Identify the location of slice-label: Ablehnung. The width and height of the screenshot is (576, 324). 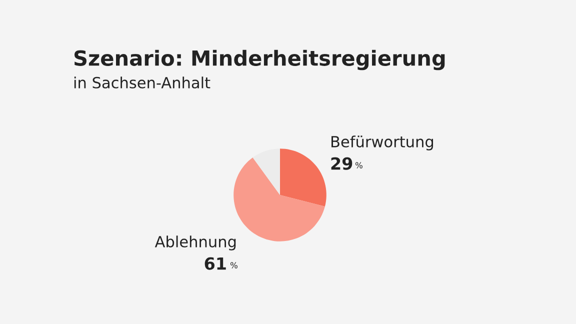
(195, 243).